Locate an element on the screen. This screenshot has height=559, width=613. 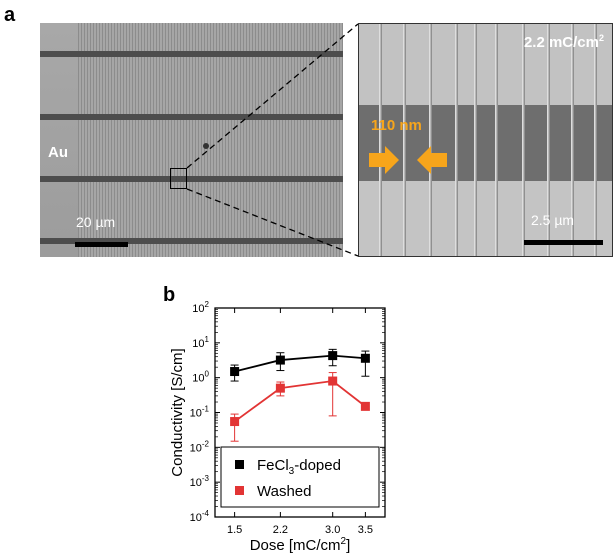
au-label: Au is located at coordinates (58, 152).